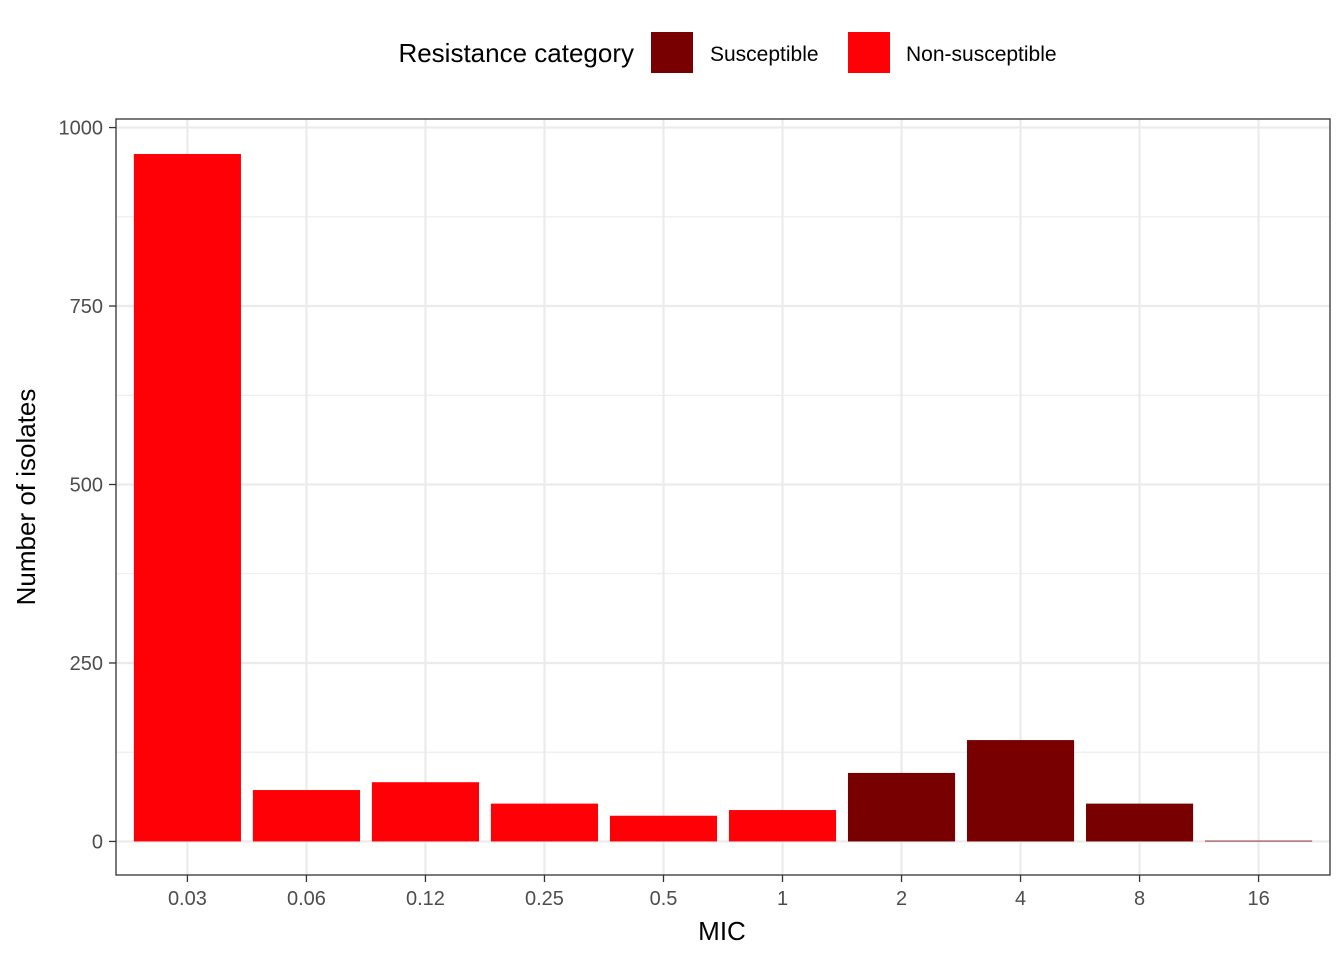 This screenshot has width=1344, height=965. What do you see at coordinates (306, 899) in the screenshot?
I see `x-tick-label: 0.06` at bounding box center [306, 899].